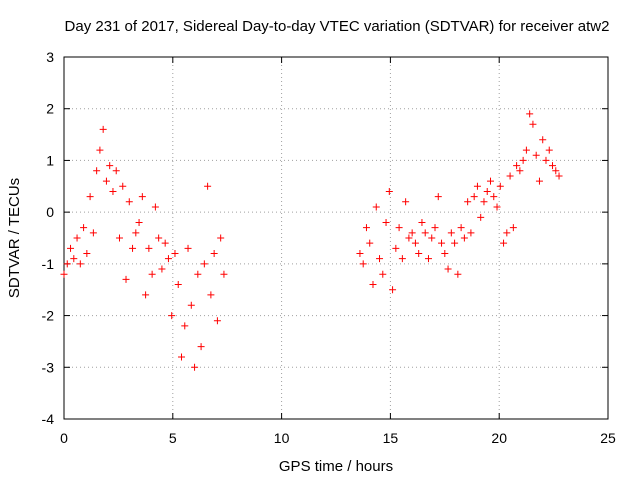 Image resolution: width=640 pixels, height=480 pixels. Describe the element at coordinates (391, 438) in the screenshot. I see `x-tick-label: 15` at that location.